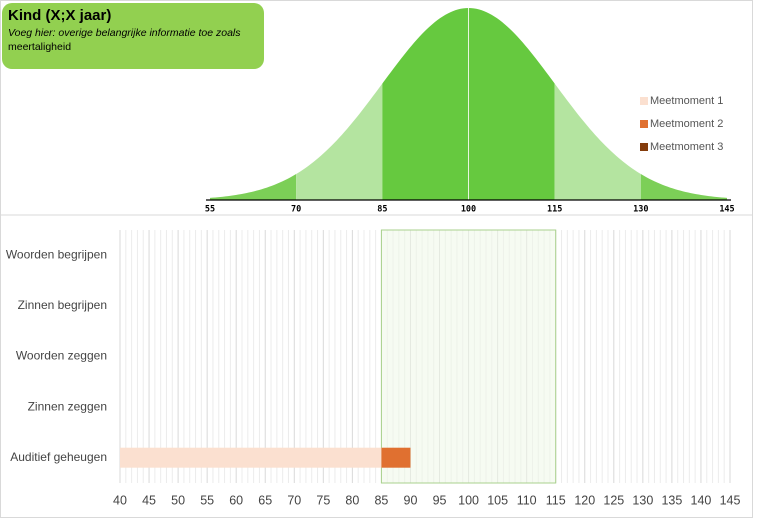  I want to click on x-tick-label: 120, so click(584, 500).